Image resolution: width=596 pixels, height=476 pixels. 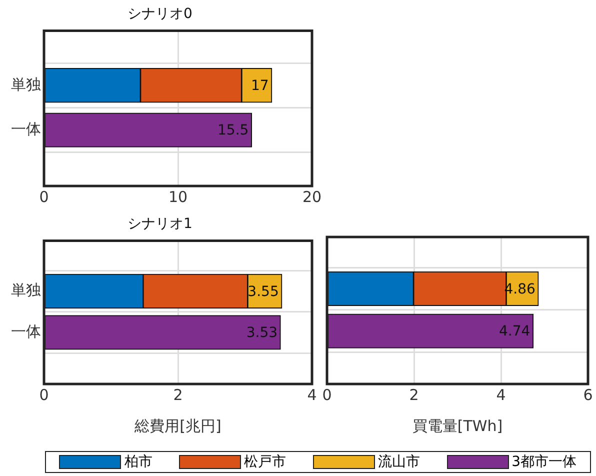 I want to click on total-label: 15.5, so click(x=233, y=130).